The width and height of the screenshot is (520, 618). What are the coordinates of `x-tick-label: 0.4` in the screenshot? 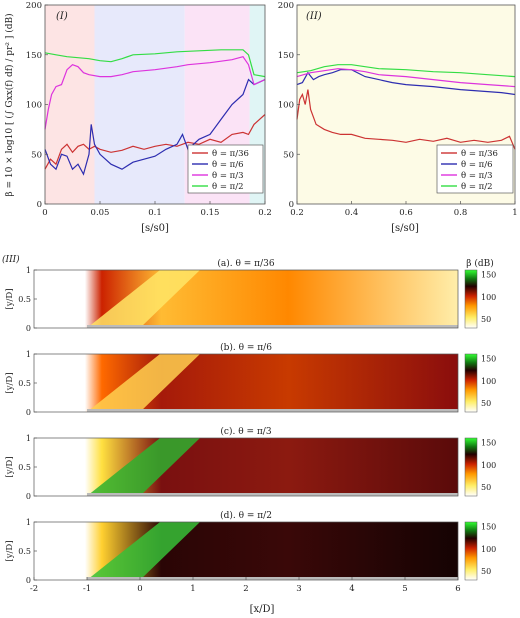 It's located at (352, 213).